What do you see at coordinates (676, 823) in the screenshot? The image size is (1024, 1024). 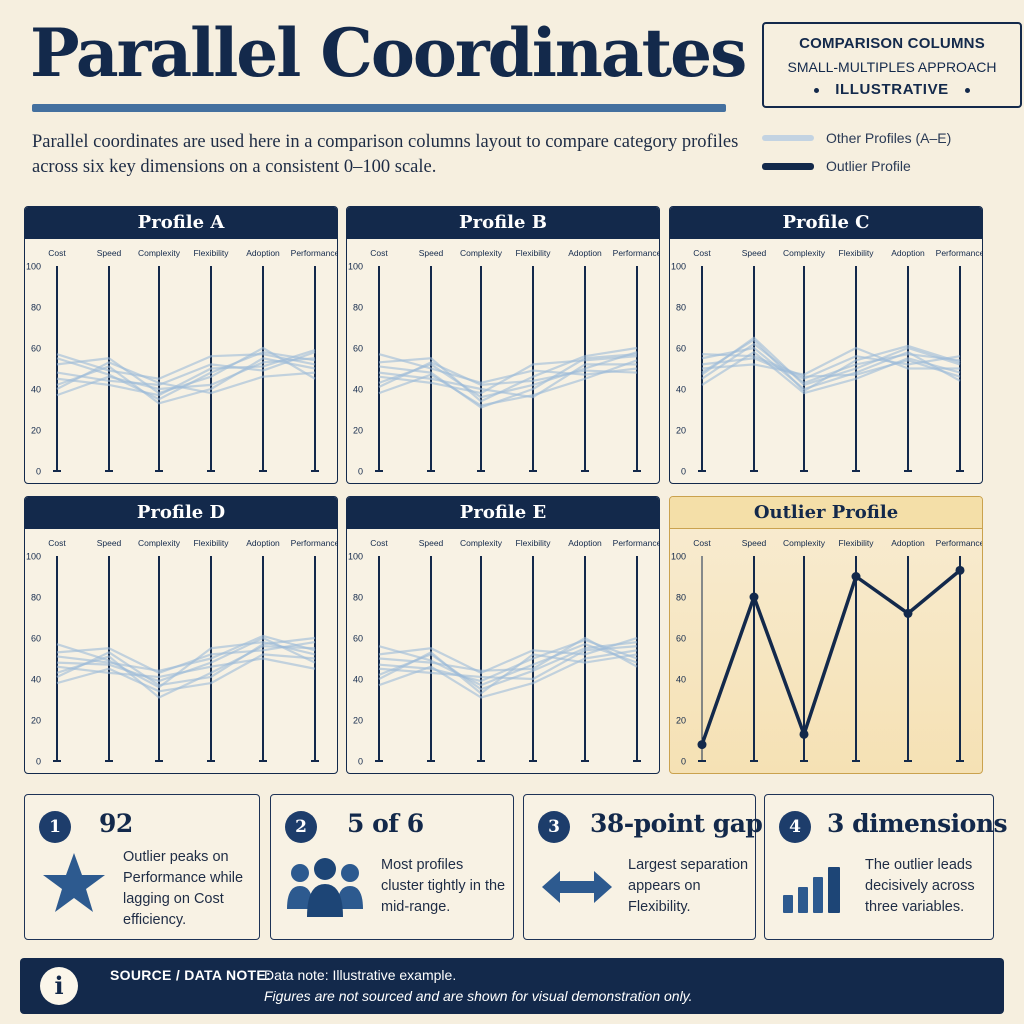 I see `stat-headline: 38-point gap` at bounding box center [676, 823].